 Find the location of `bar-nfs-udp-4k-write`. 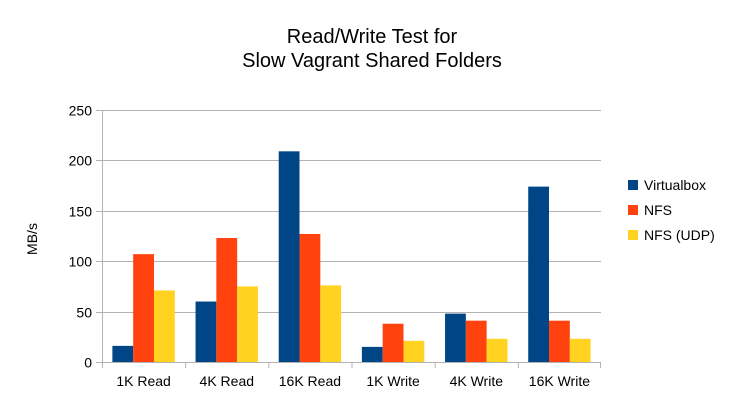

bar-nfs-udp-4k-write is located at coordinates (497, 350).